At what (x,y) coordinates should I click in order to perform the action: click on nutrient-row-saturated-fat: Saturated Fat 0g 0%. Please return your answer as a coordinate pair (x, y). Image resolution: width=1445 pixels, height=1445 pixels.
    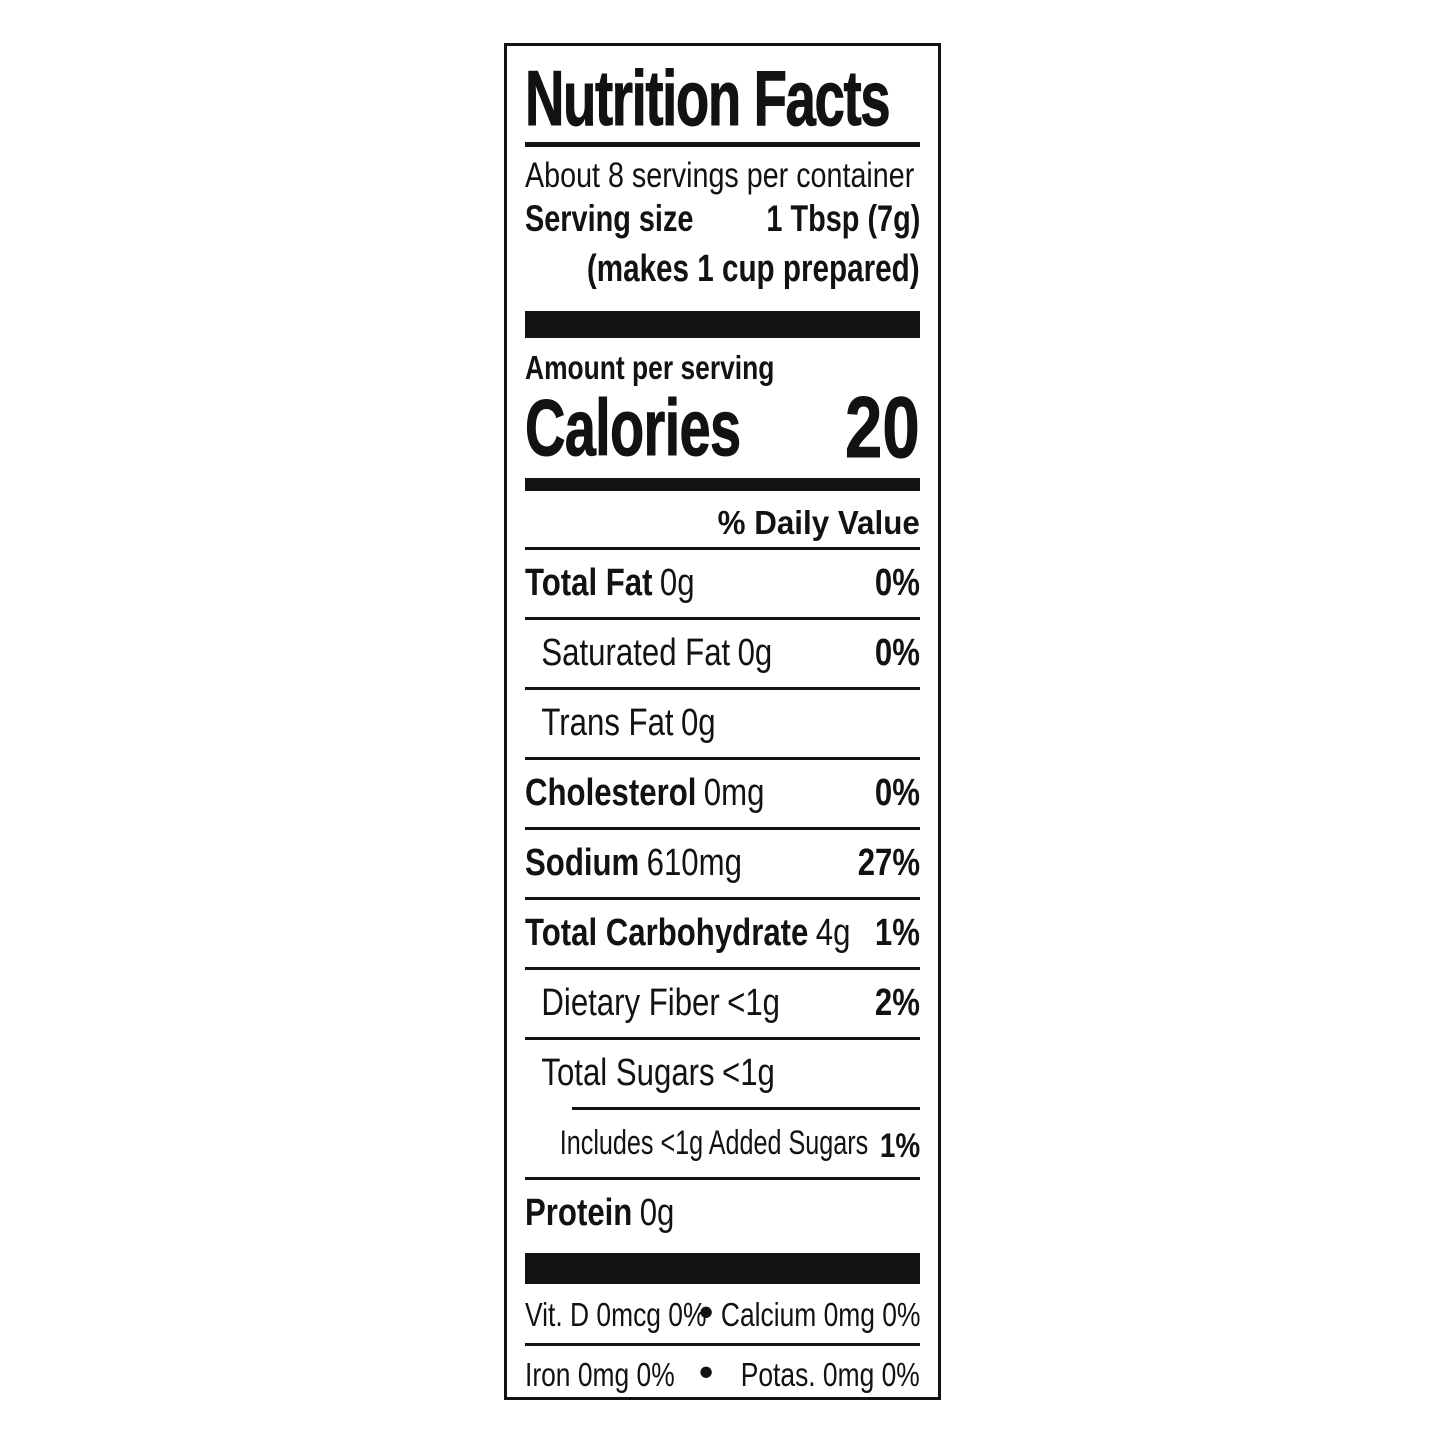
    Looking at the image, I should click on (722, 653).